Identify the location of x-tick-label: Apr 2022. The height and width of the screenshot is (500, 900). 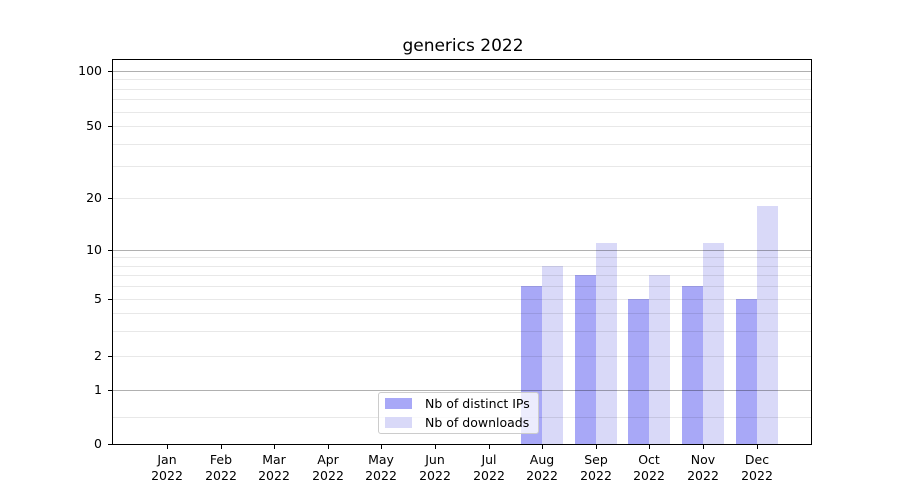
(328, 467).